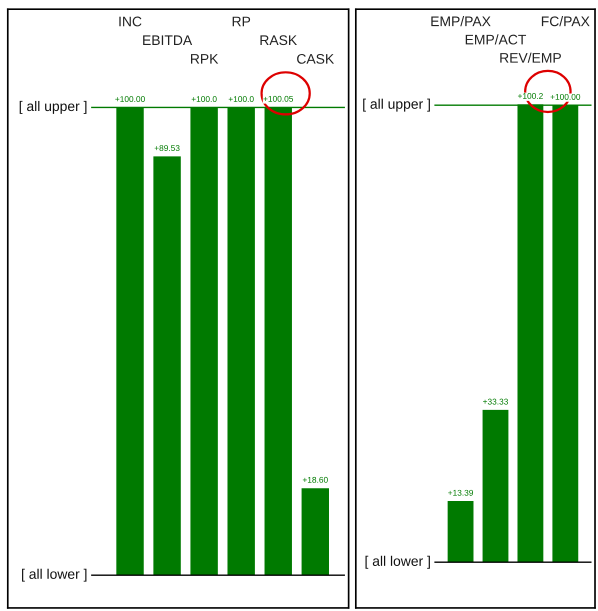 The image size is (598, 611). What do you see at coordinates (167, 40) in the screenshot?
I see `x-tick-label: EBITDA` at bounding box center [167, 40].